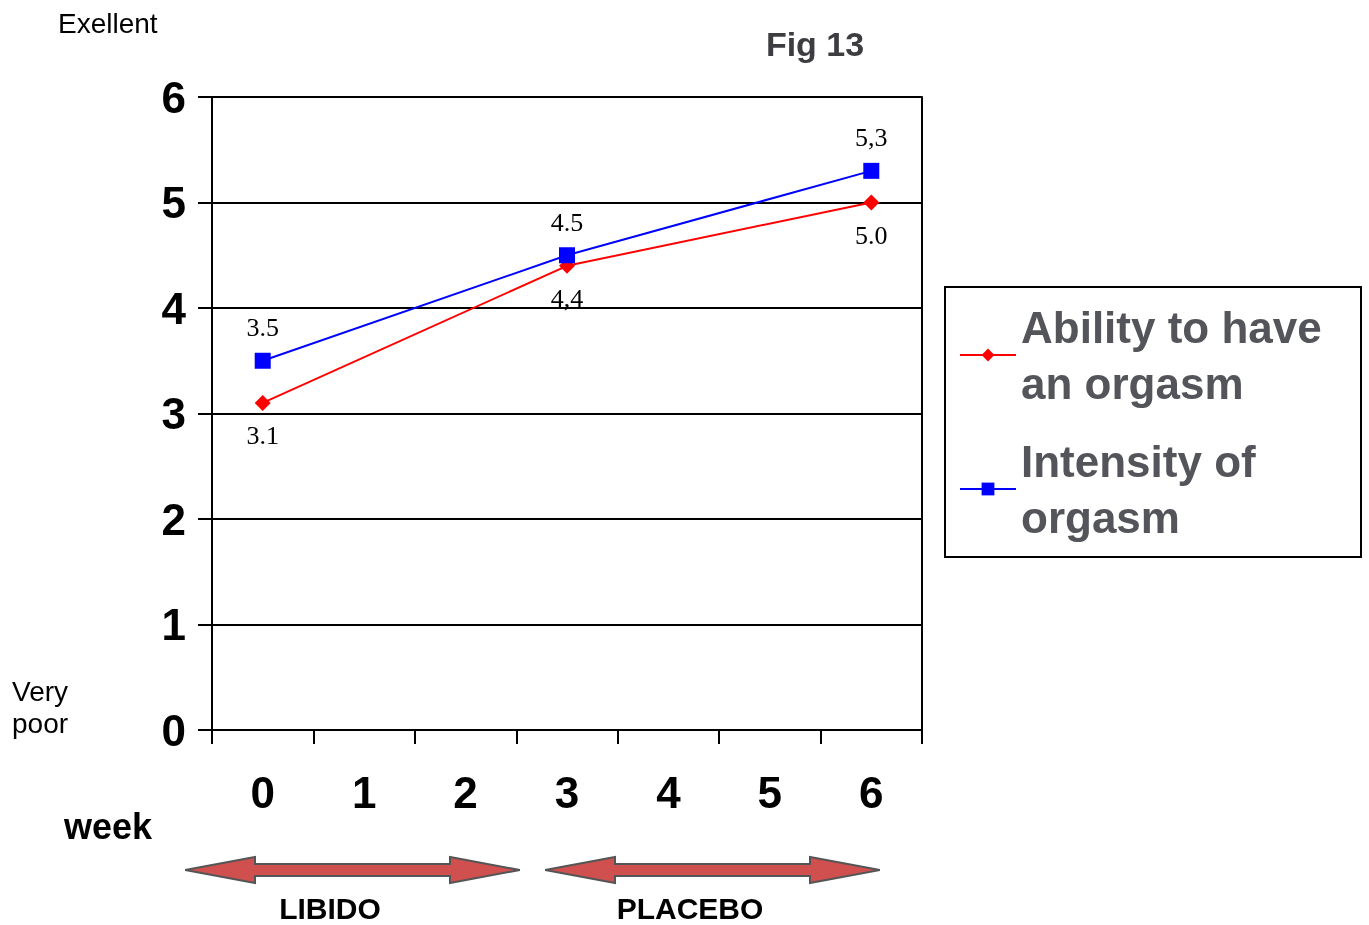 This screenshot has height=925, width=1369. Describe the element at coordinates (107, 826) in the screenshot. I see `x-axis-title: week` at that location.